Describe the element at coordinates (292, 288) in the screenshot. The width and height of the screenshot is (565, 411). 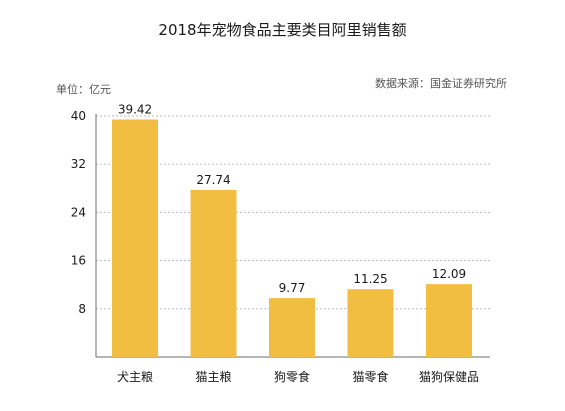
I see `data-label: 9.77` at that location.